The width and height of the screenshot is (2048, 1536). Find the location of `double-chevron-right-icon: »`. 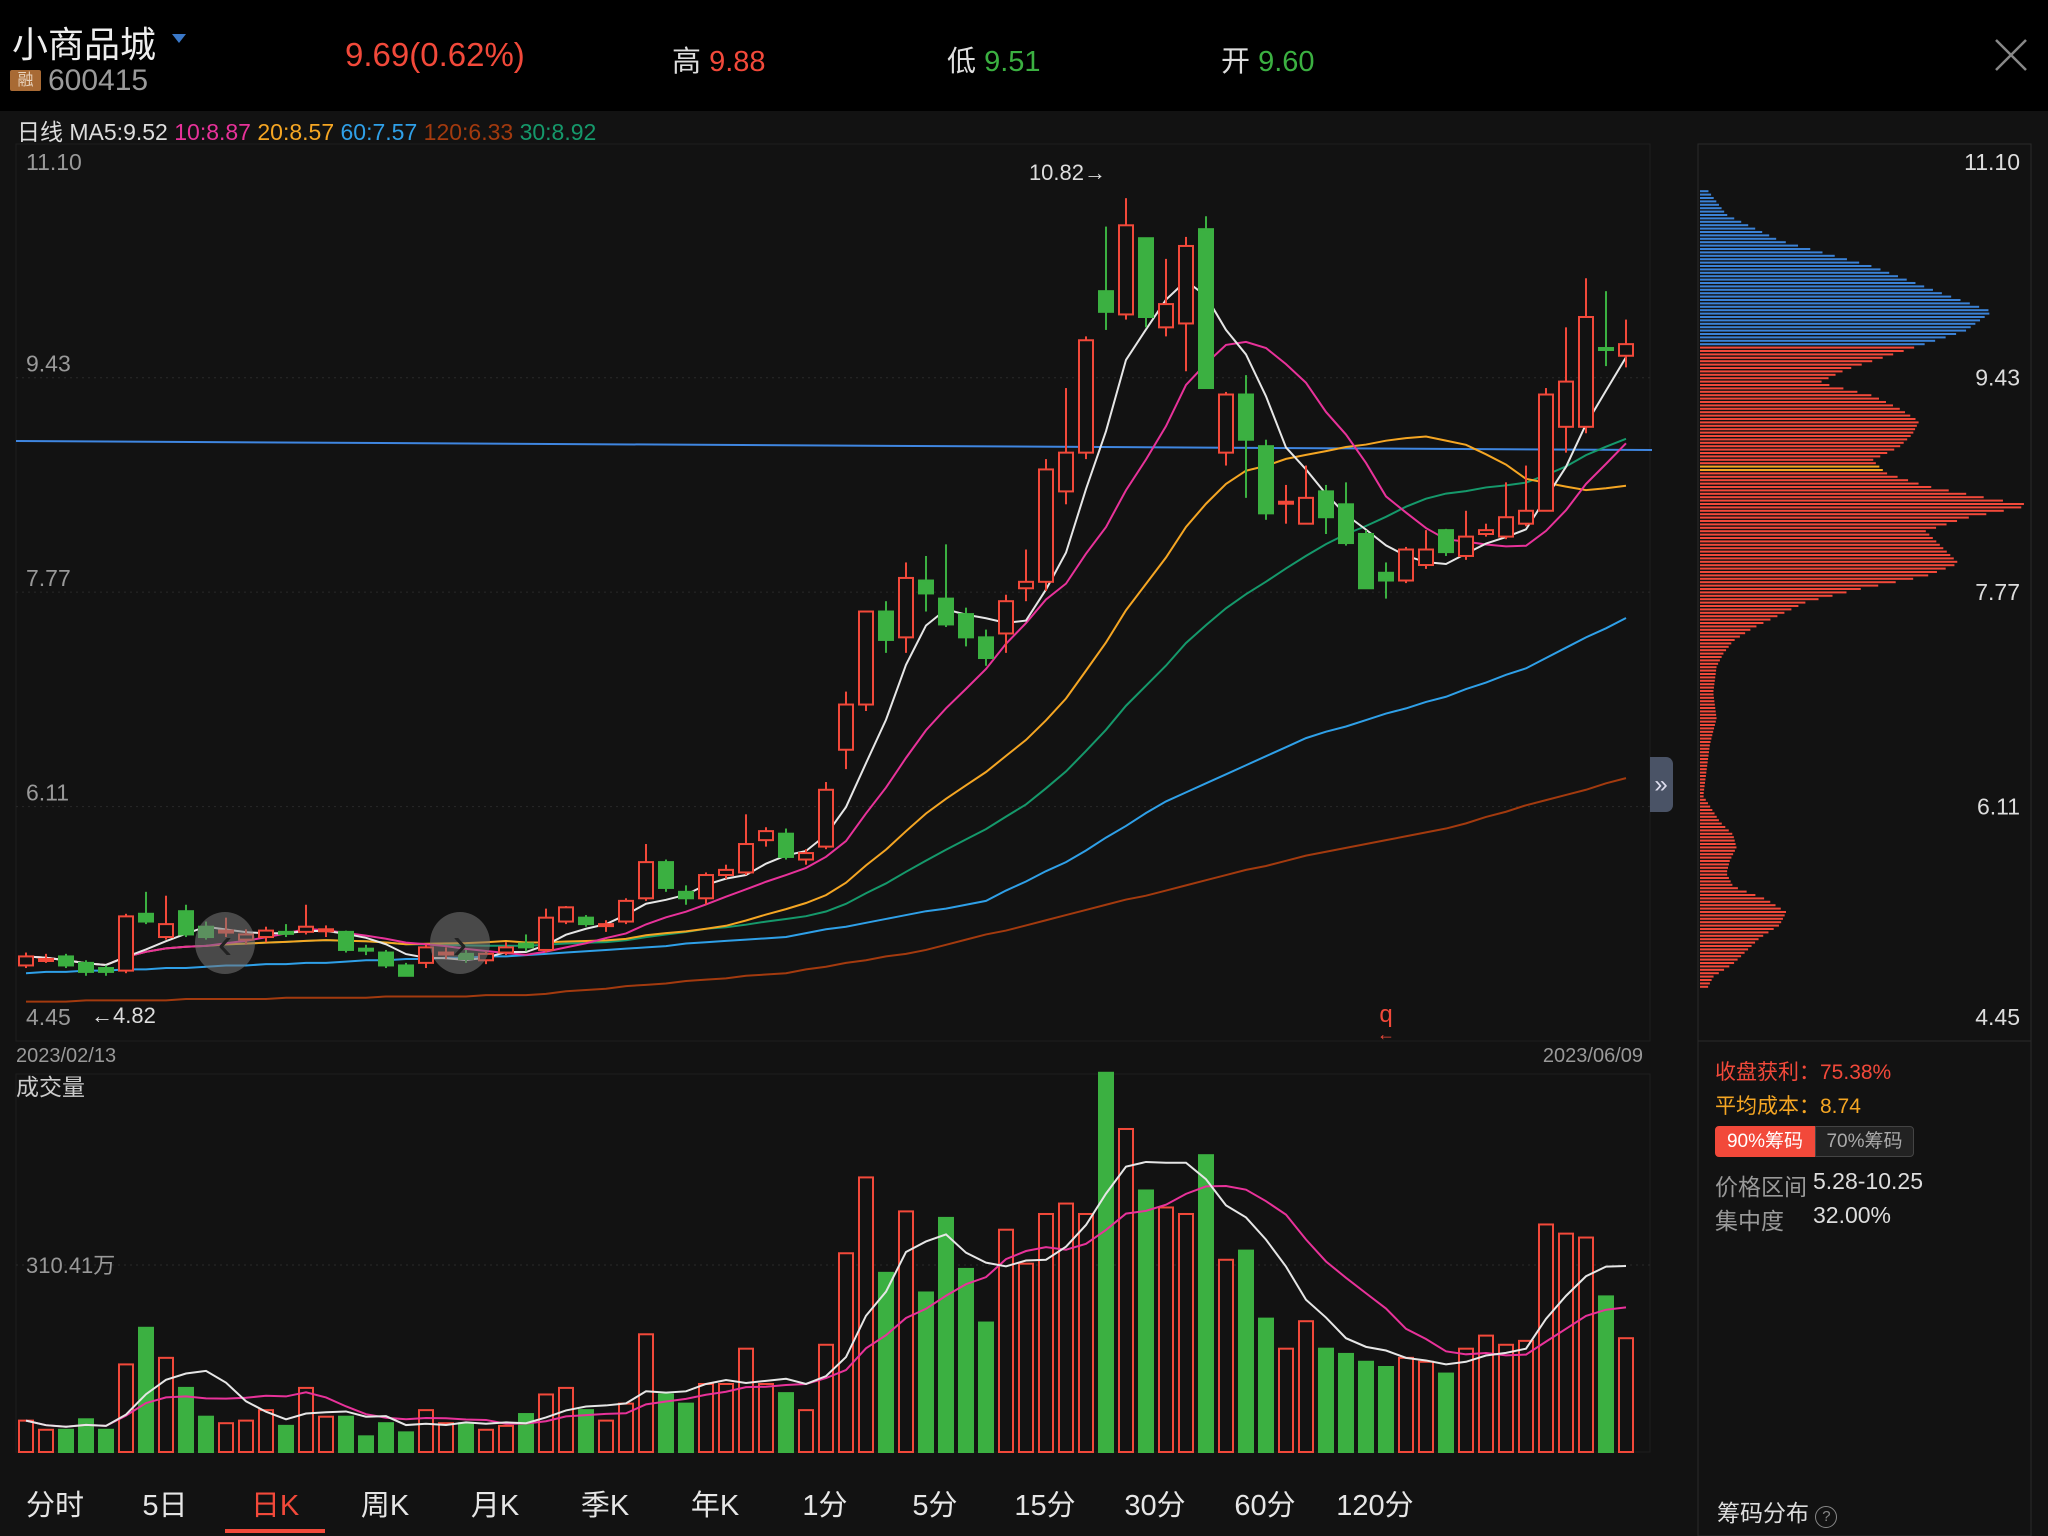

double-chevron-right-icon: » is located at coordinates (1661, 784).